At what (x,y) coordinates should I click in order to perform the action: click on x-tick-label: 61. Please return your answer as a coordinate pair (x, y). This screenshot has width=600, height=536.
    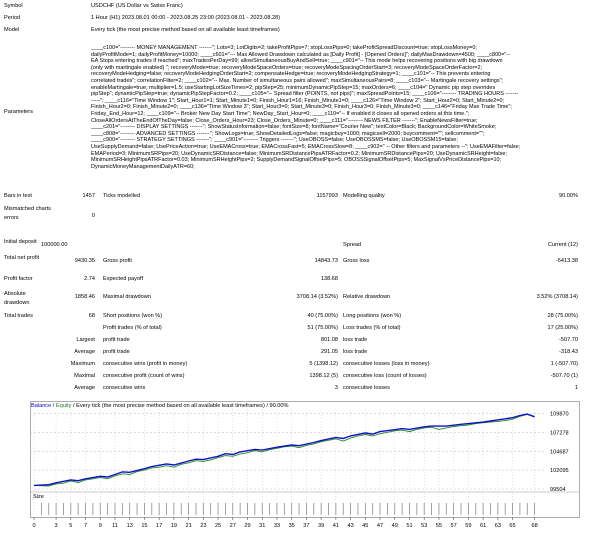
    Looking at the image, I should click on (483, 526).